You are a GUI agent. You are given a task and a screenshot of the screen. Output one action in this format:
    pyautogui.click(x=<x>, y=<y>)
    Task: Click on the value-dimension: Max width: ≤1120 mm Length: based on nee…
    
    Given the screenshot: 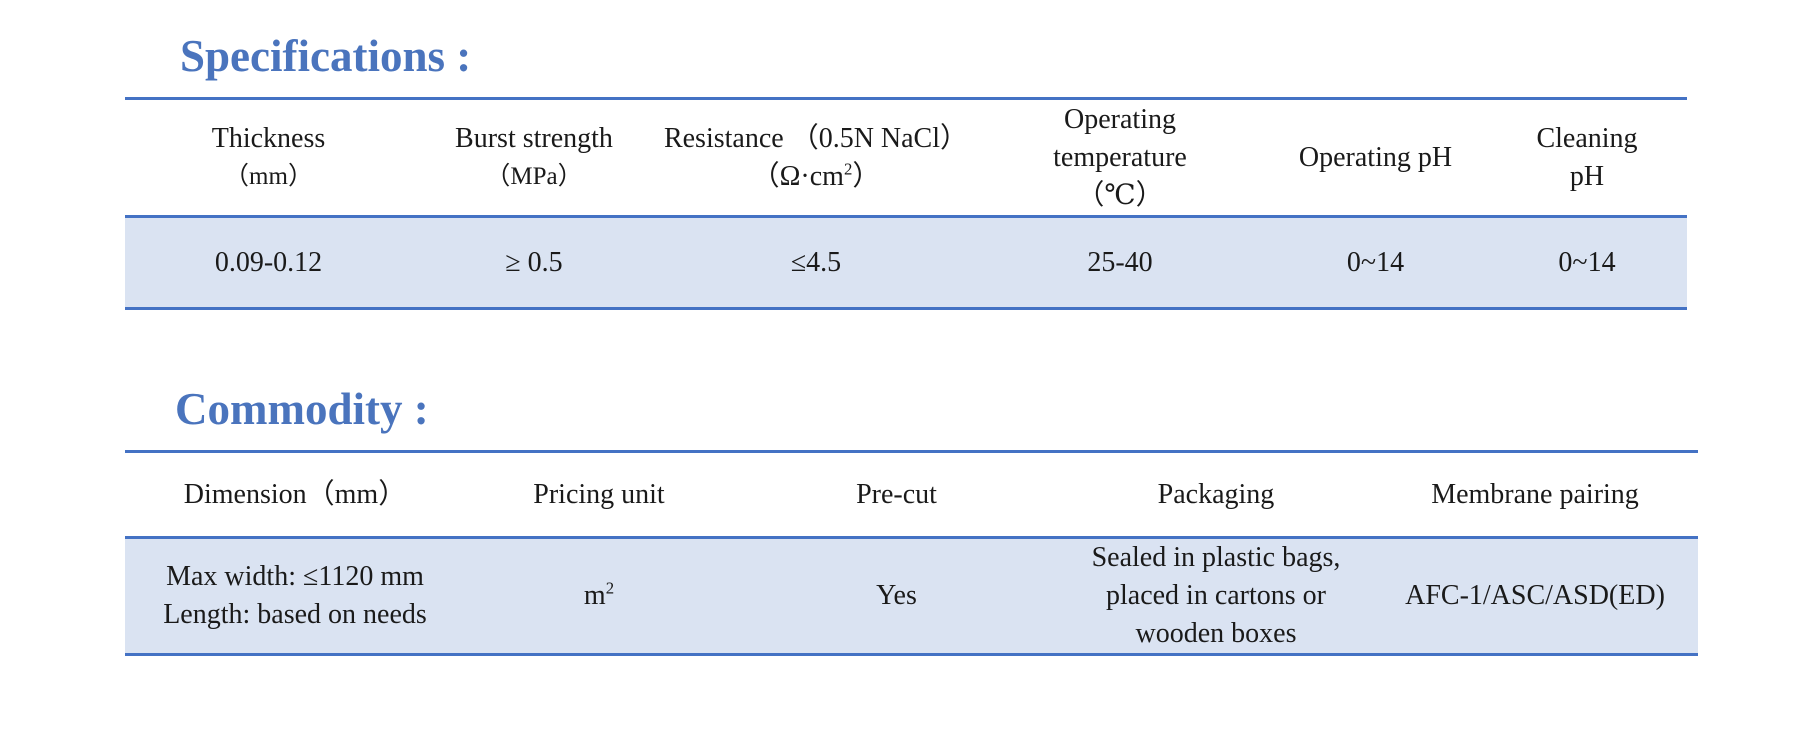 What is the action you would take?
    pyautogui.click(x=295, y=596)
    